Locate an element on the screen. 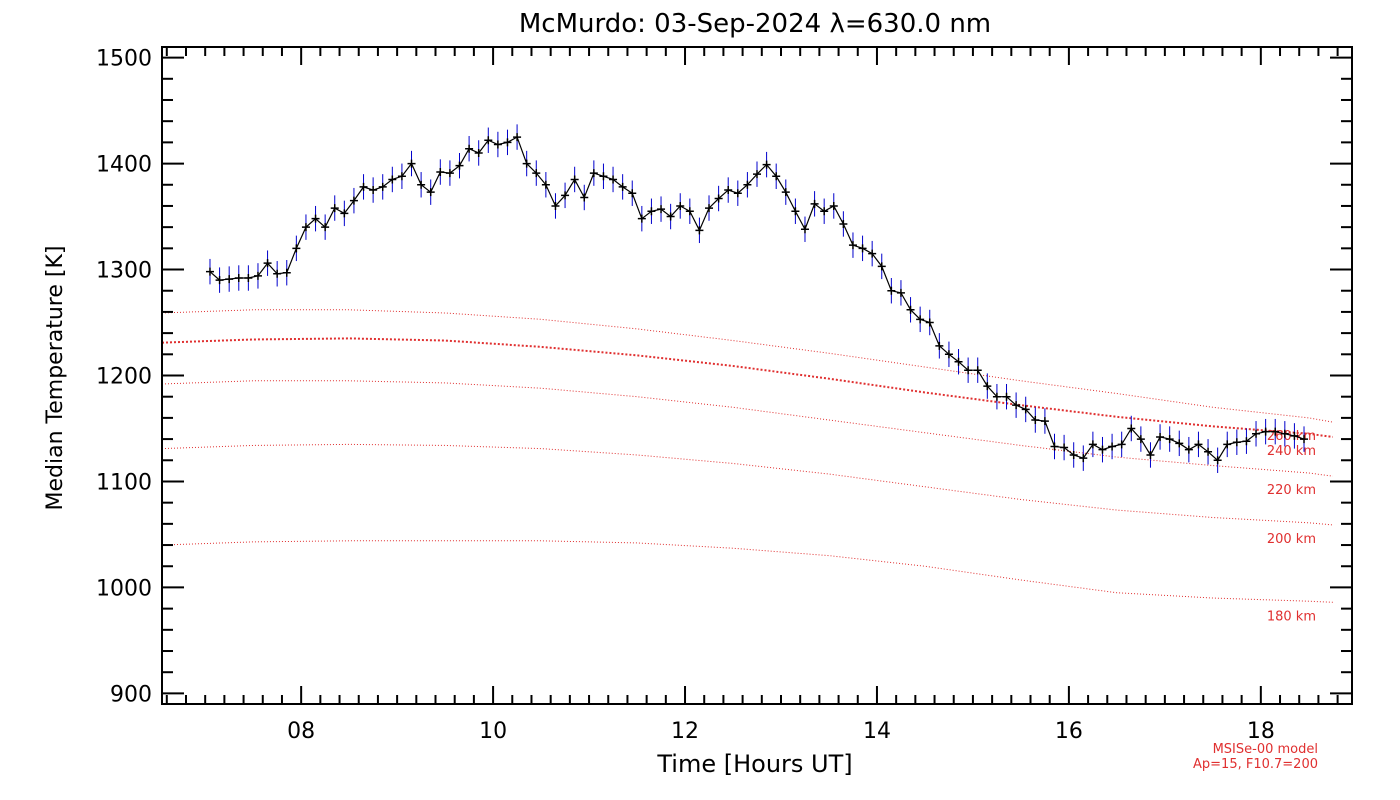  y-tick-label: 900 is located at coordinates (131, 694).